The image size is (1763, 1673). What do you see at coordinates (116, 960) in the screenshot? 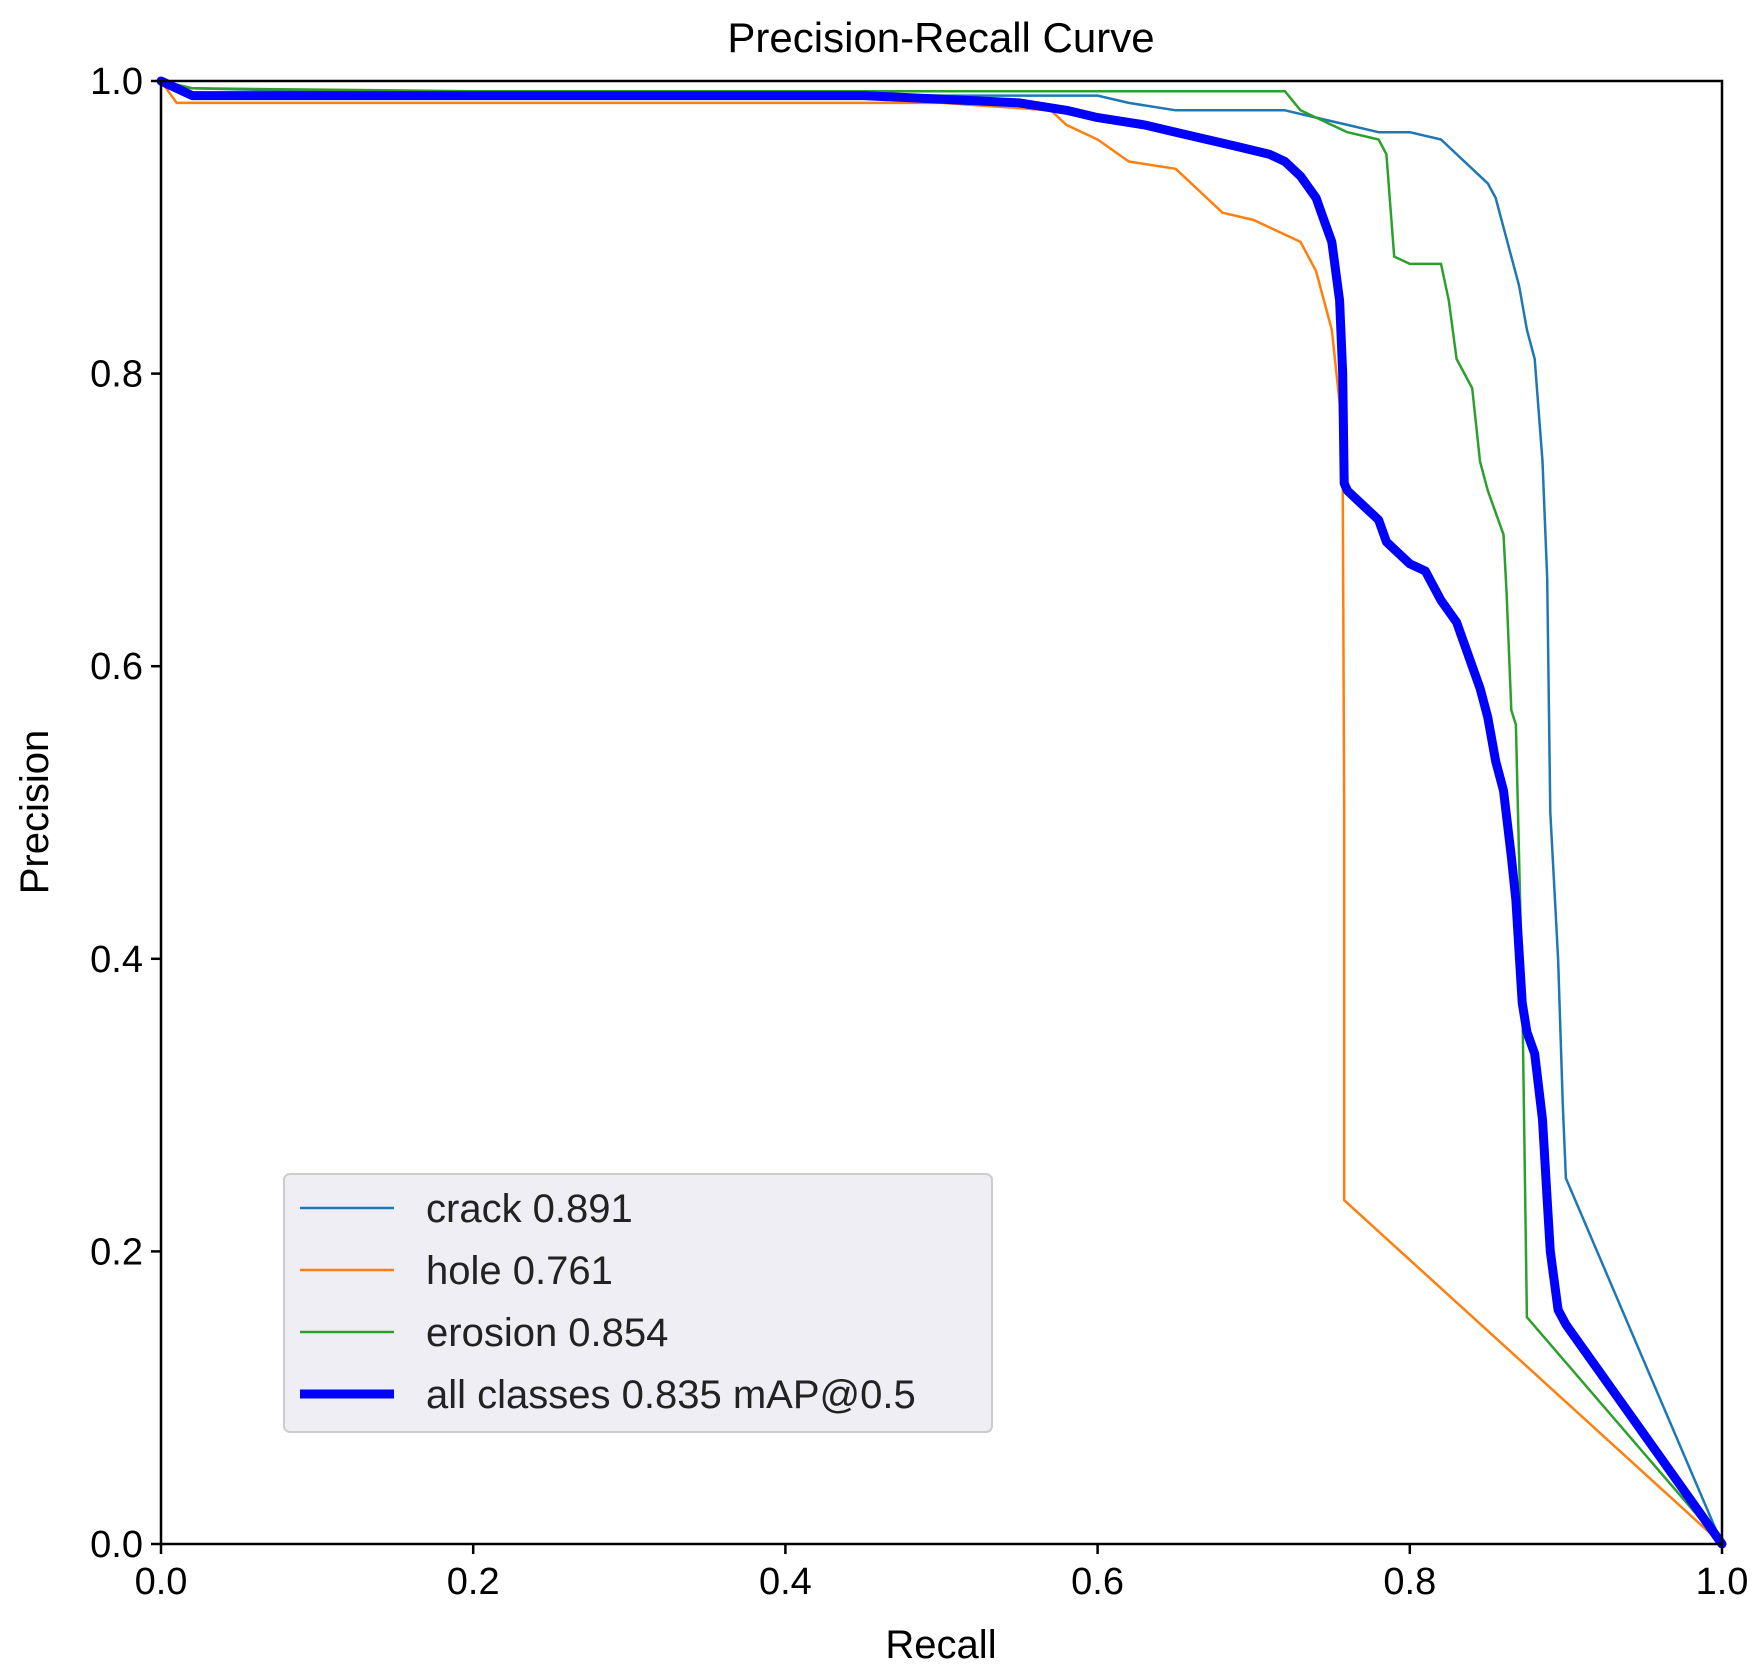
I see `y-tick-label-2: 0.4` at bounding box center [116, 960].